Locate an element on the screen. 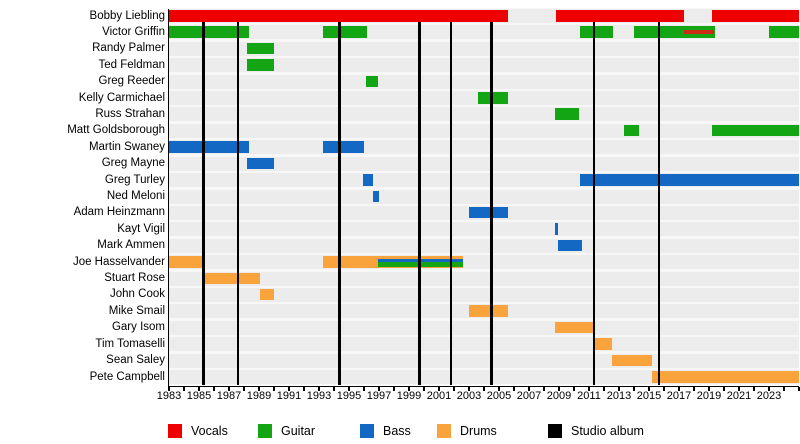  member-label: Ted Feldman is located at coordinates (131, 64).